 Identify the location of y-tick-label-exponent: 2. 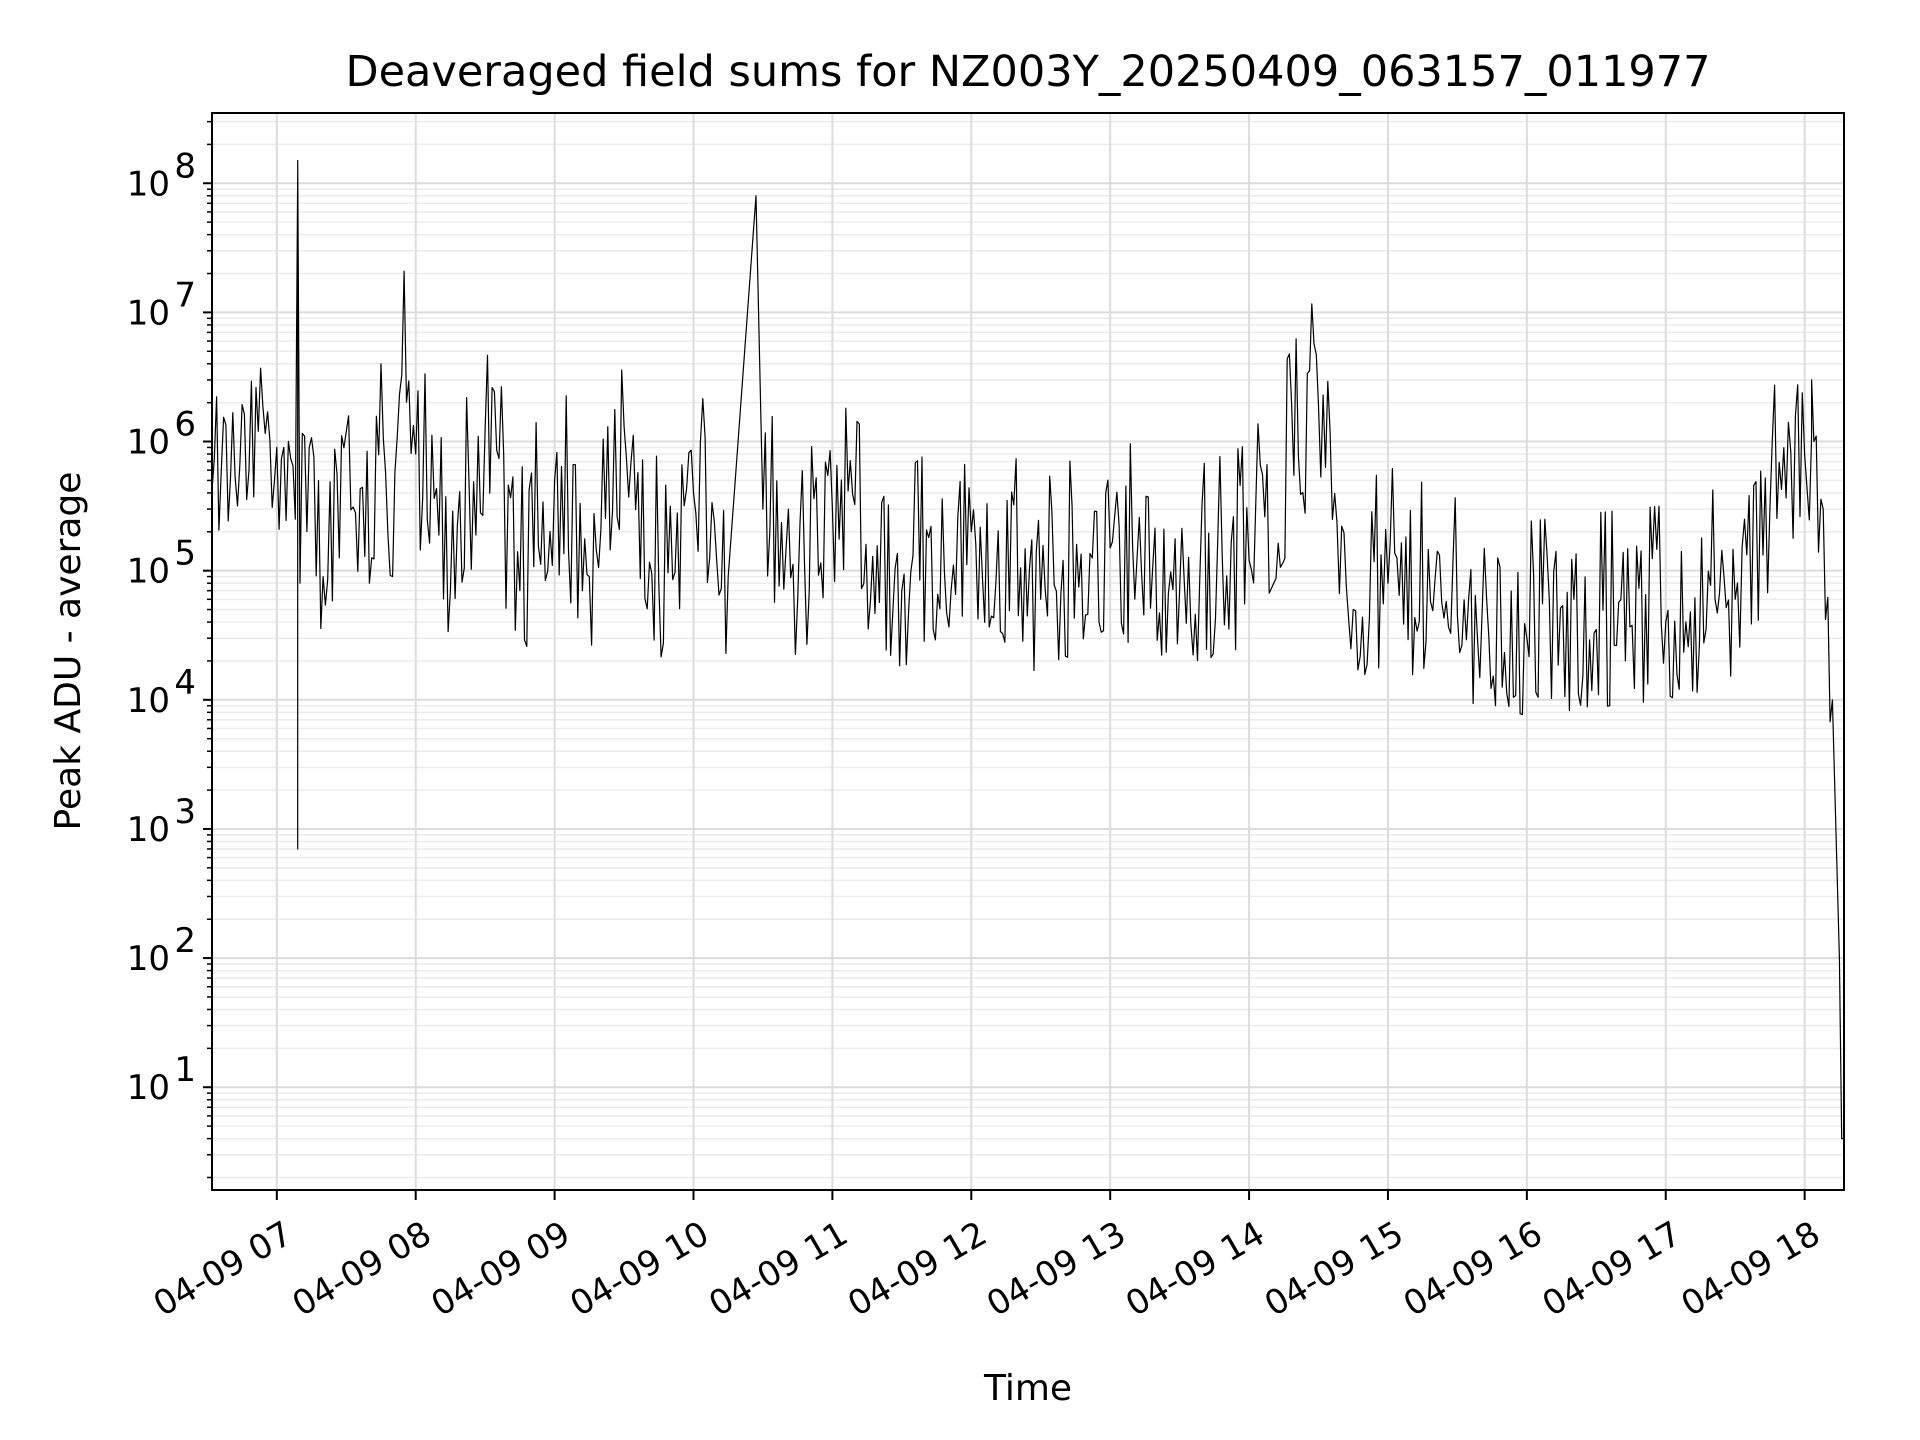
(185, 941).